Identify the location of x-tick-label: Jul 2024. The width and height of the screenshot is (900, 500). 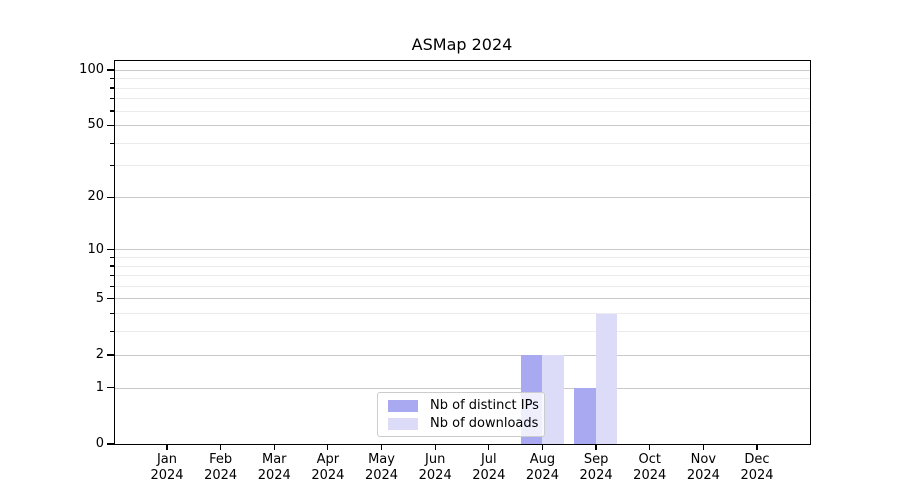
(489, 468).